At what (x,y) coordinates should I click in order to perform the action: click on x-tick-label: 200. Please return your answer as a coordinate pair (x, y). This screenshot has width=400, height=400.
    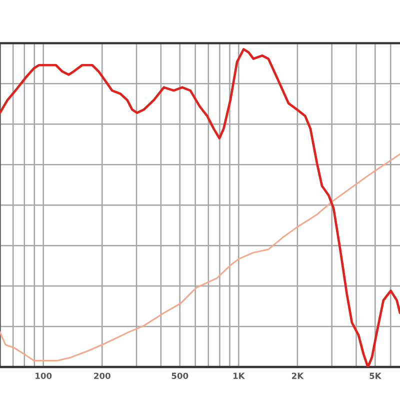
    Looking at the image, I should click on (102, 376).